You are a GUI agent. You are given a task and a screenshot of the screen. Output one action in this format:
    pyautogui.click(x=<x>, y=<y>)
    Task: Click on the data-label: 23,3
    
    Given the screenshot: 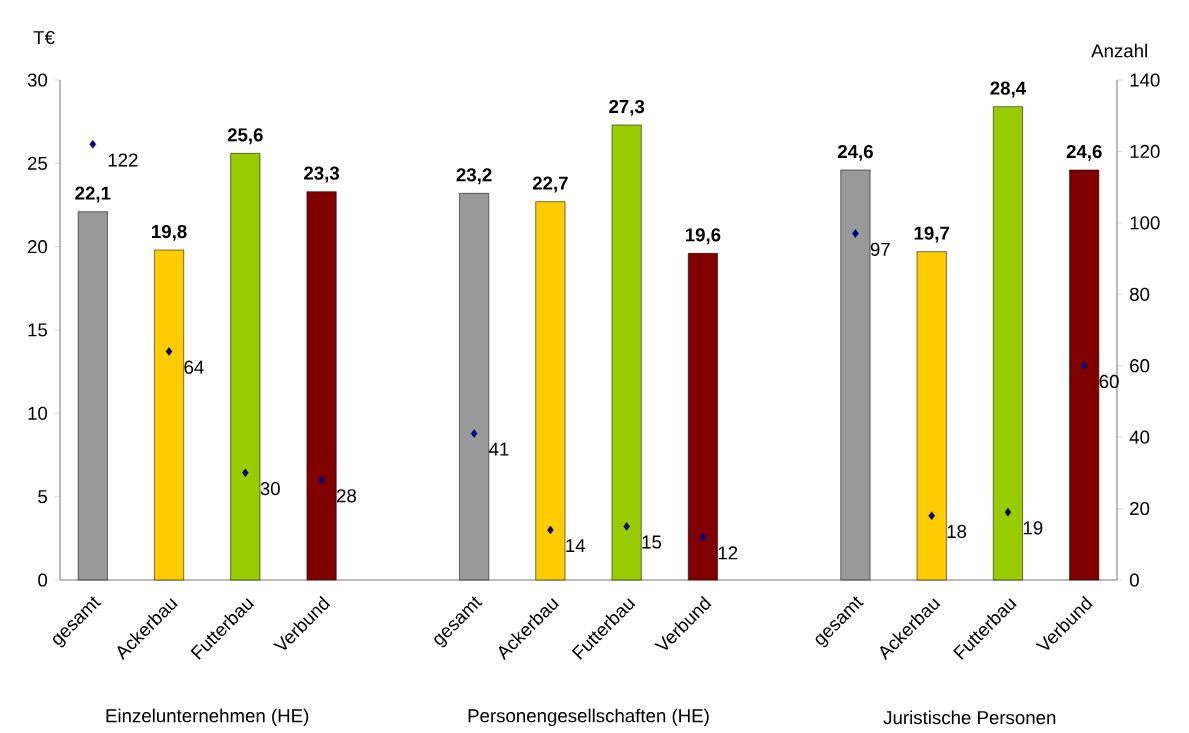 What is the action you would take?
    pyautogui.click(x=322, y=174)
    